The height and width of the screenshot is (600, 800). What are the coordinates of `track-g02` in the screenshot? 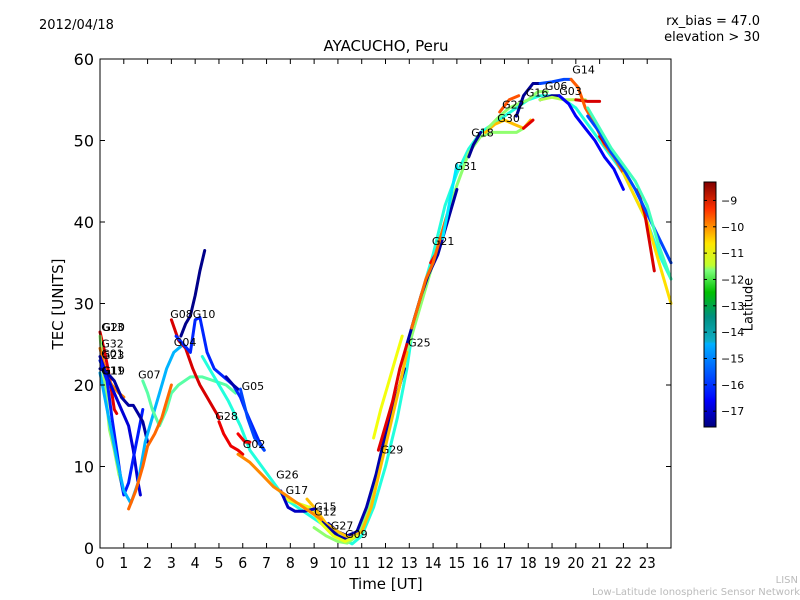 It's located at (244, 438).